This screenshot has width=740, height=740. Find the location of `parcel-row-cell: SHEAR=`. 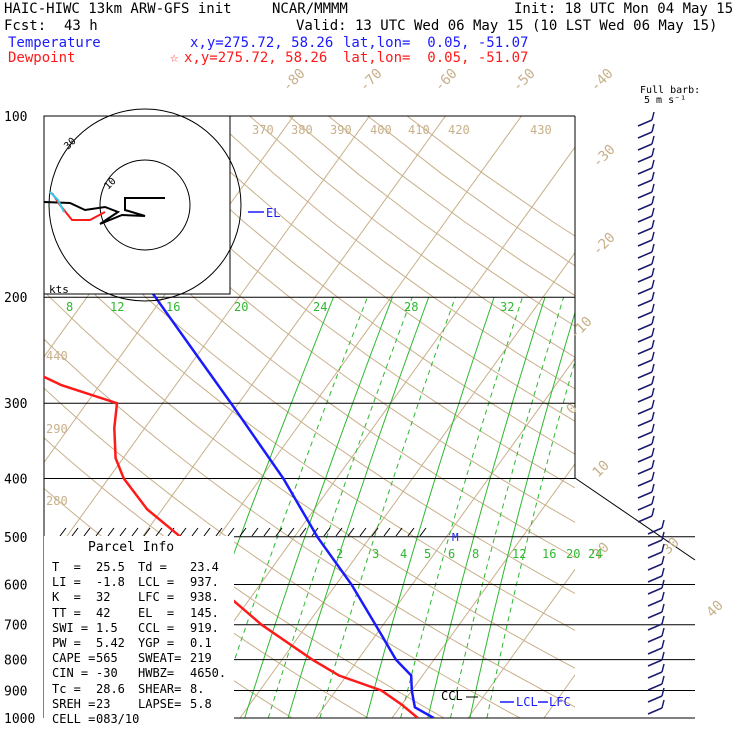

parcel-row-cell: SHEAR= is located at coordinates (160, 688).